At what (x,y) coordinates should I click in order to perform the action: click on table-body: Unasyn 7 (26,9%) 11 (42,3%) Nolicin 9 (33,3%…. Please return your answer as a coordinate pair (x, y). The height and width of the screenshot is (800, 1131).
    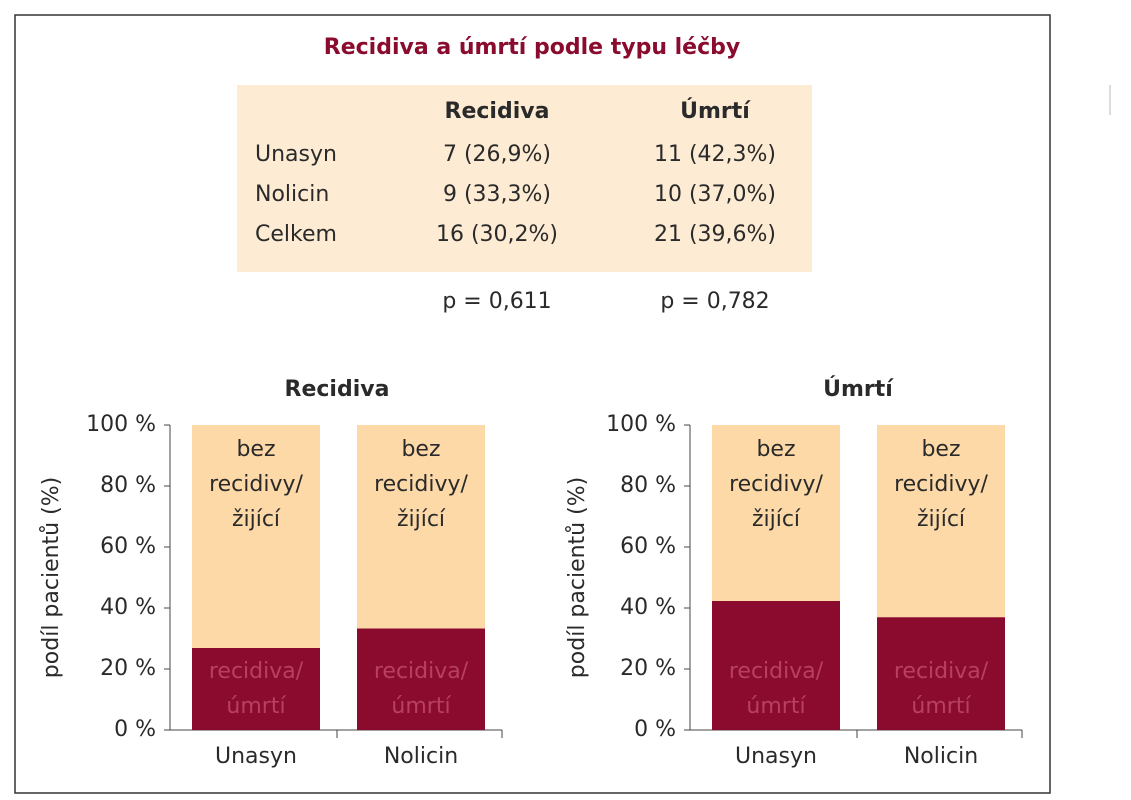
    Looking at the image, I should click on (515, 194).